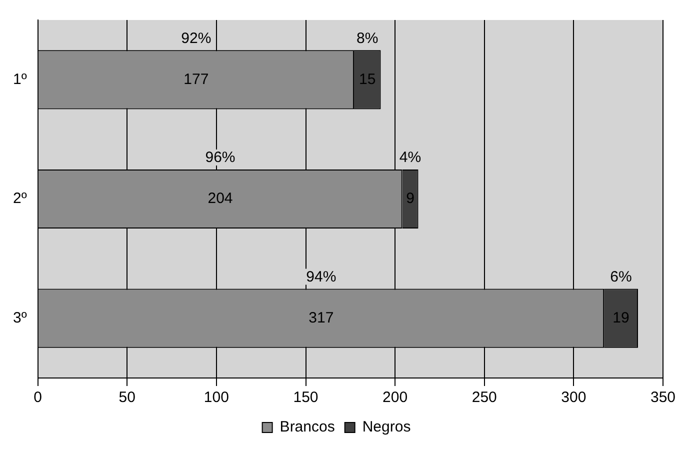 Image resolution: width=688 pixels, height=450 pixels. I want to click on data-label: 19, so click(621, 317).